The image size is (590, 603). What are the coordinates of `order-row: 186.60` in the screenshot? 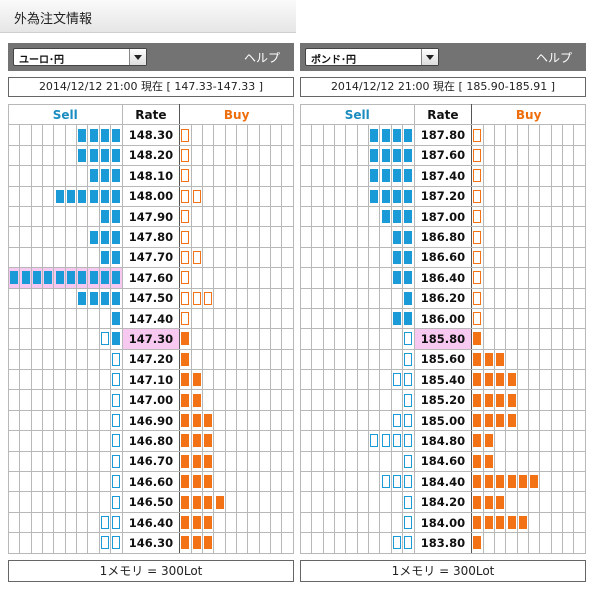 It's located at (442, 257).